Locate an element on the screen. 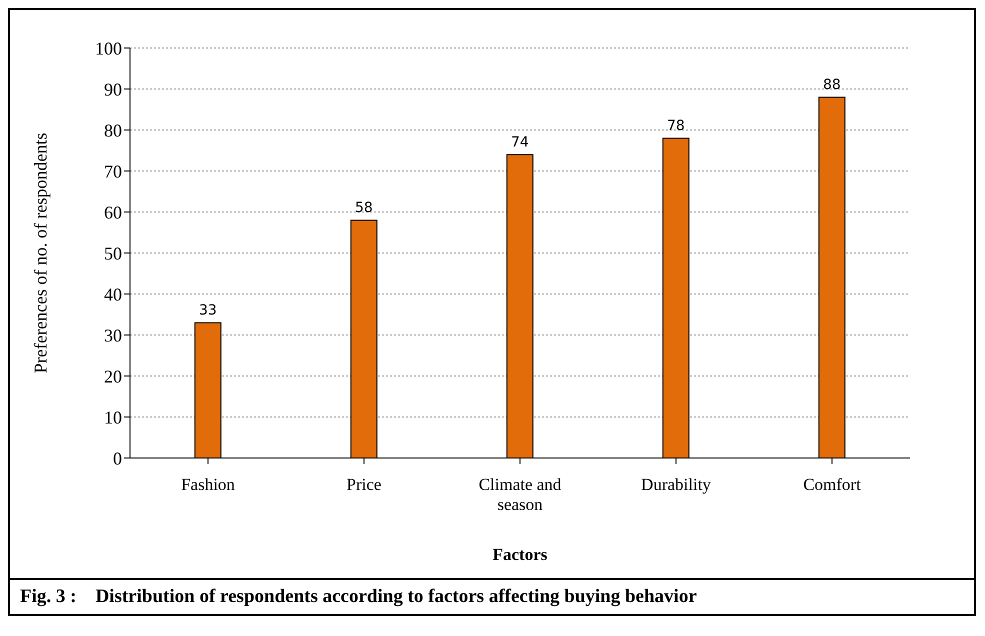 This screenshot has height=636, width=985. y-tick-label: 100 is located at coordinates (108, 48).